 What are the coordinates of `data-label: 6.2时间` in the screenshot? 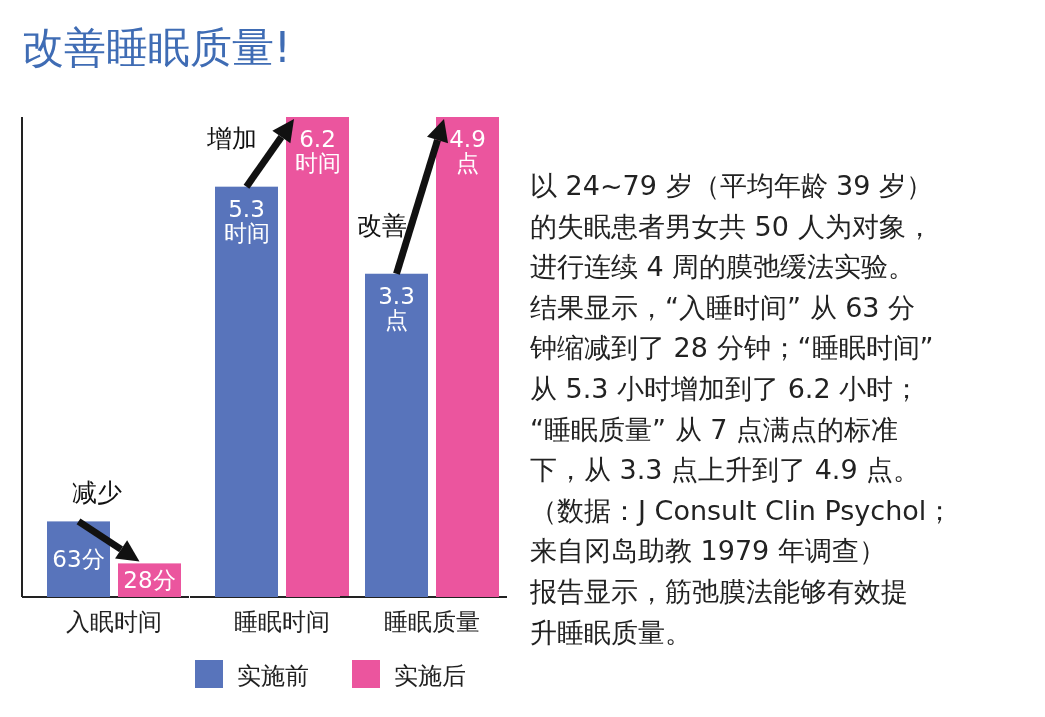 It's located at (317, 151).